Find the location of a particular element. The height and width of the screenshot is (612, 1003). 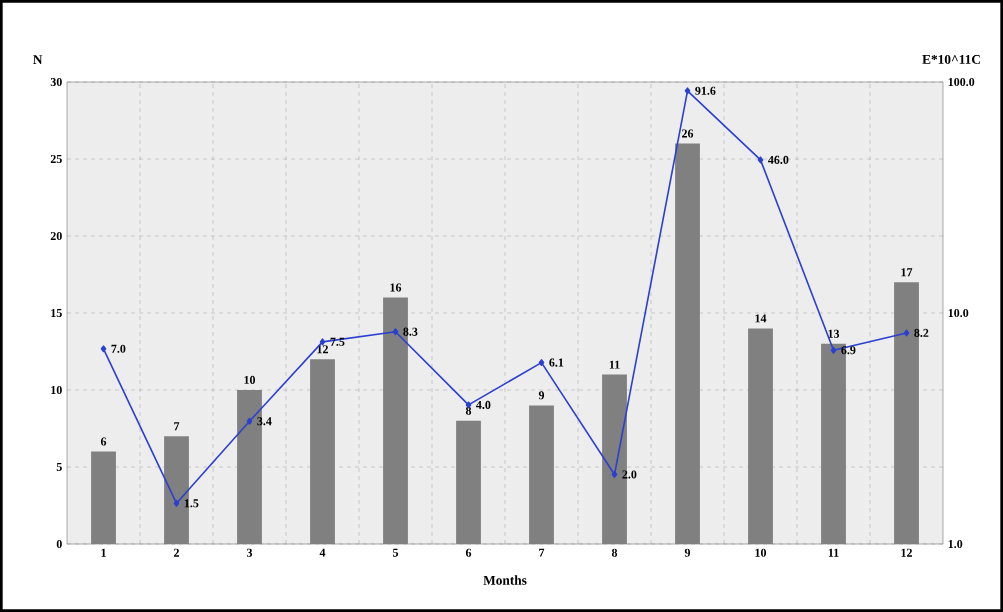

data-label: 8.3 is located at coordinates (410, 331).